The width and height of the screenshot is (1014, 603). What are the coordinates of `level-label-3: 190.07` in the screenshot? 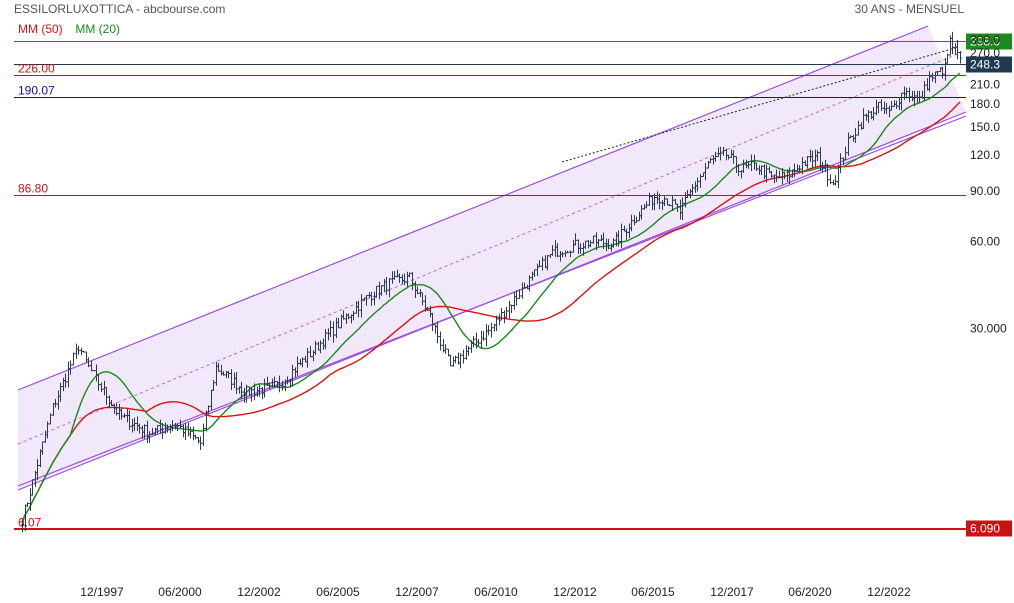 It's located at (36, 91).